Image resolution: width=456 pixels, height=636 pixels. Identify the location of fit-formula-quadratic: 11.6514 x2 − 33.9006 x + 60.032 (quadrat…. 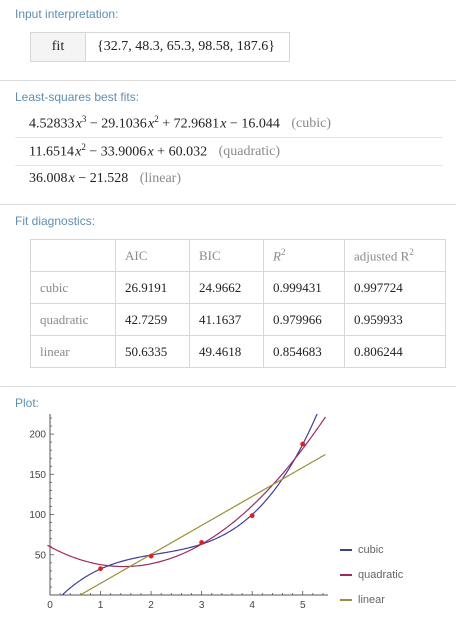
(154, 150).